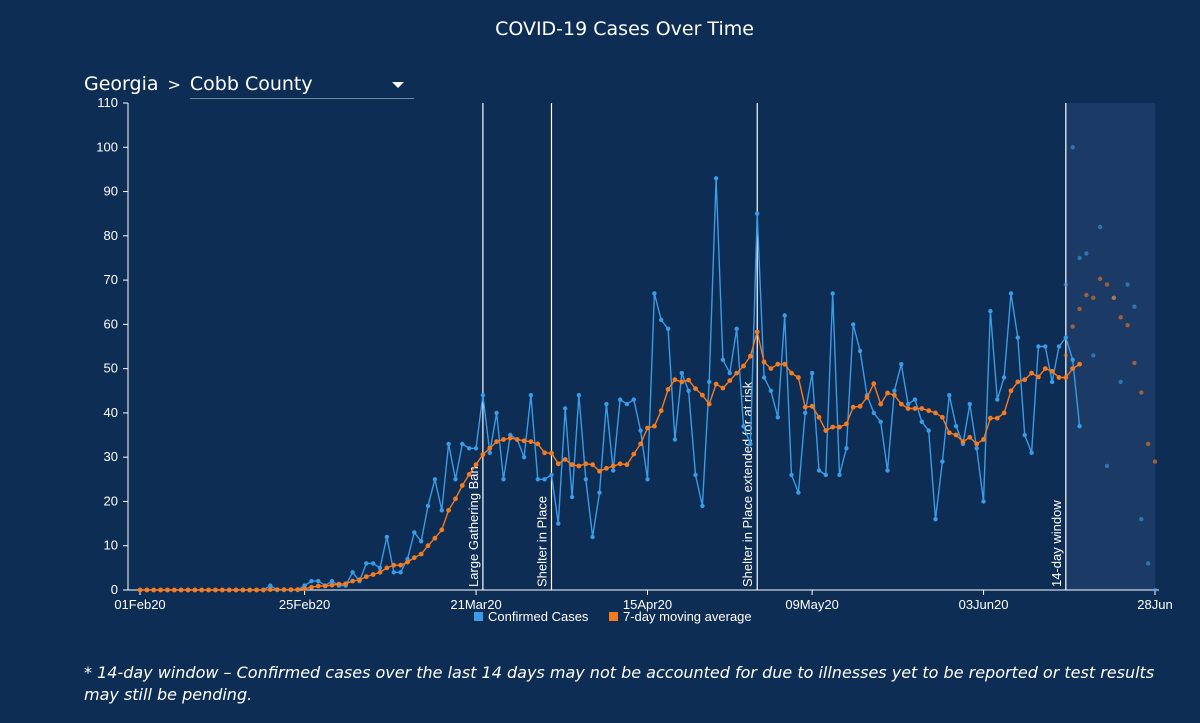 The width and height of the screenshot is (1200, 723). I want to click on y-tick-label: 90, so click(111, 191).